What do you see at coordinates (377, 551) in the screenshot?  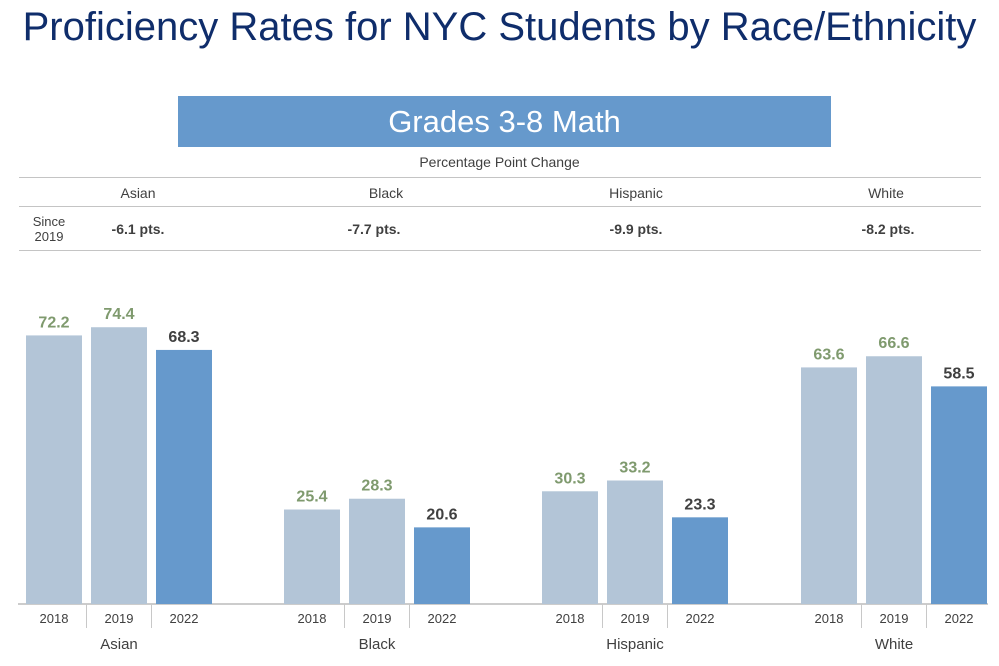 I see `bar-black-2019` at bounding box center [377, 551].